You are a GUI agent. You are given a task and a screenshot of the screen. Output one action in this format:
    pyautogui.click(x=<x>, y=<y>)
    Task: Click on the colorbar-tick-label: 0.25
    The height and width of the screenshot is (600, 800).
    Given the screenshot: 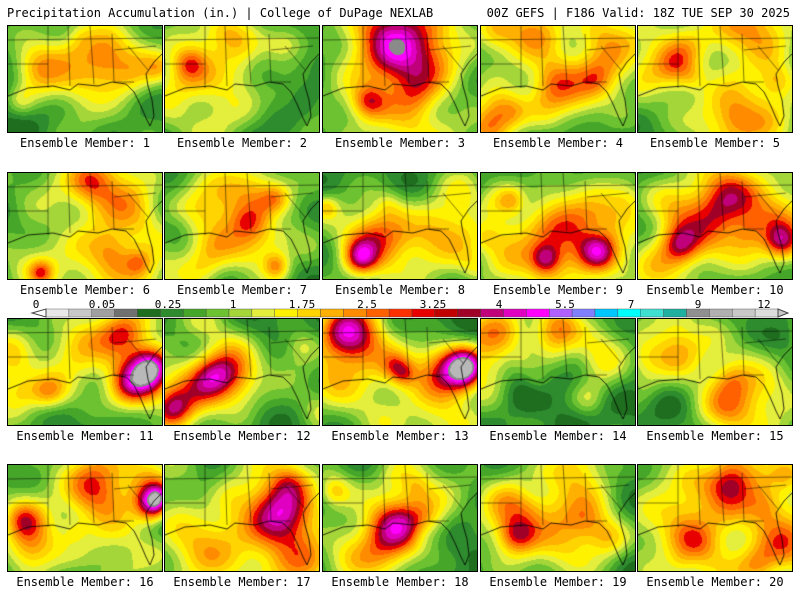 What is the action you would take?
    pyautogui.click(x=168, y=304)
    